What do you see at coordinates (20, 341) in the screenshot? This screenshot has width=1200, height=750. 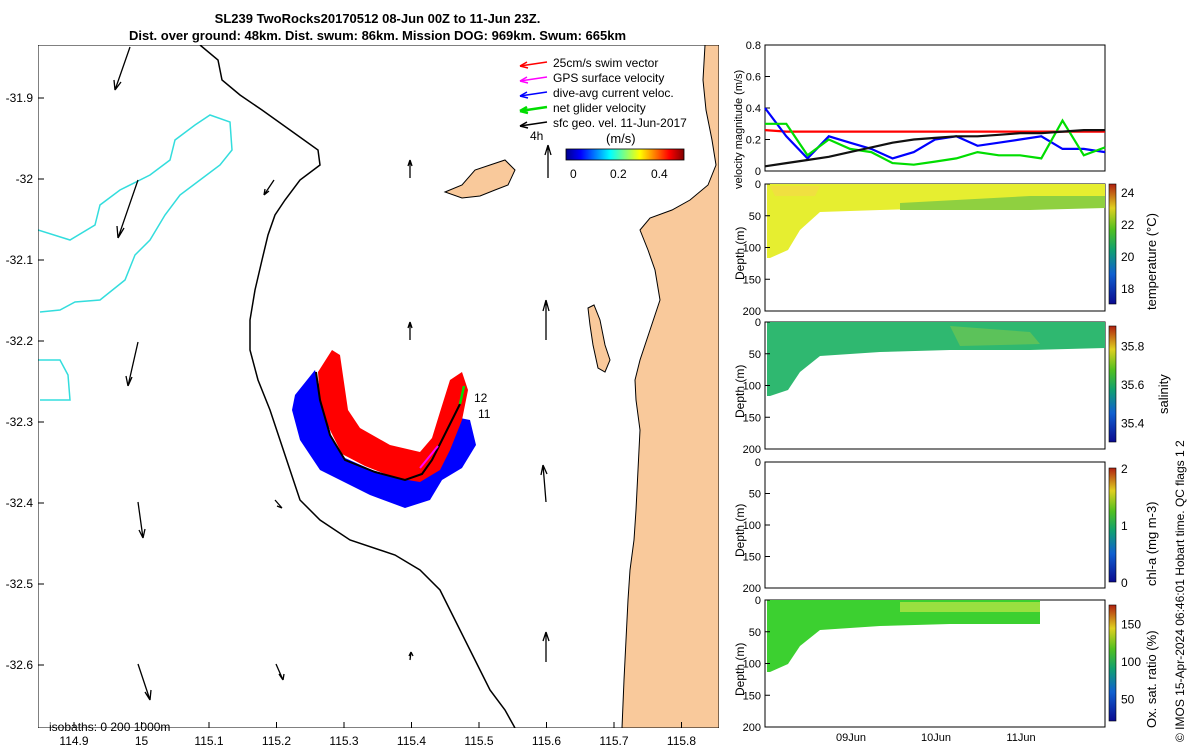 I see `map-y-tick-label: -32.2` at bounding box center [20, 341].